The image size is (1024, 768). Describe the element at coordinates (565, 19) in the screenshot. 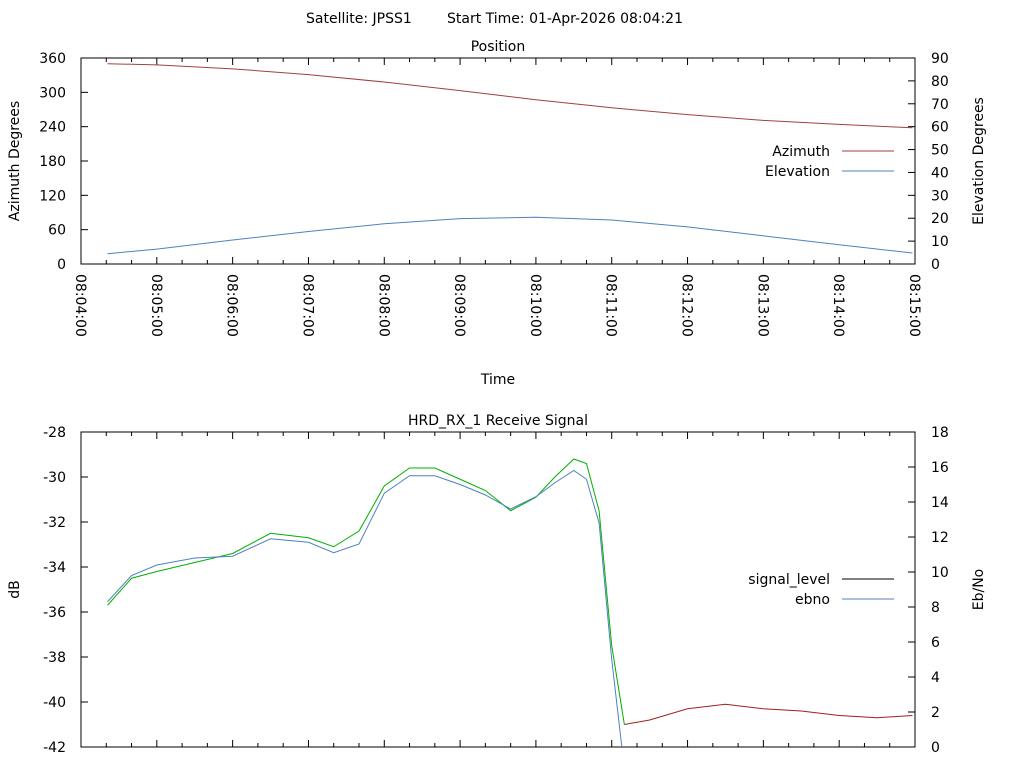

I see `start-time-label: Start Time: 01-Apr-2026 08:04:21` at that location.